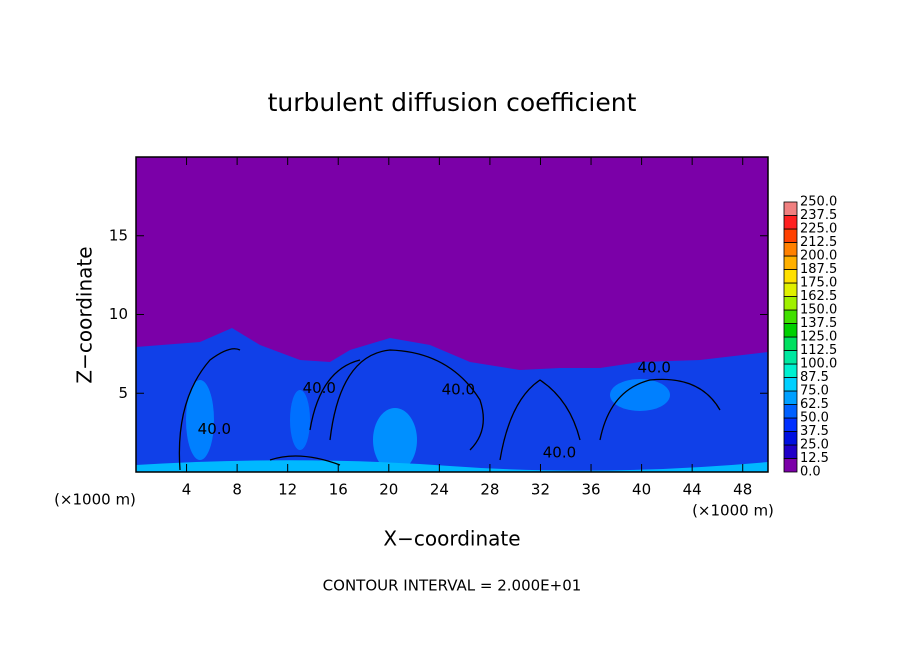 This screenshot has width=904, height=654. I want to click on x-tick-label: 8, so click(237, 490).